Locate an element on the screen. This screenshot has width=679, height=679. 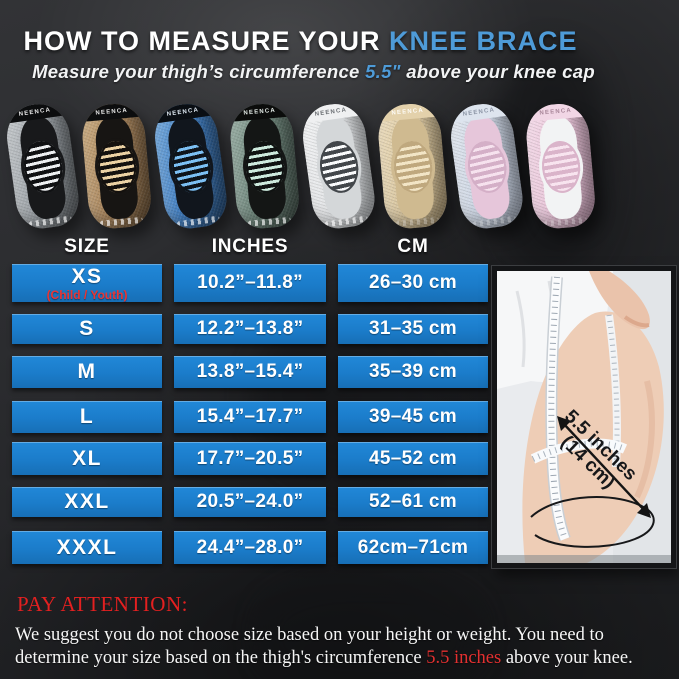
footer-note-post: above your knee. is located at coordinates (567, 657).